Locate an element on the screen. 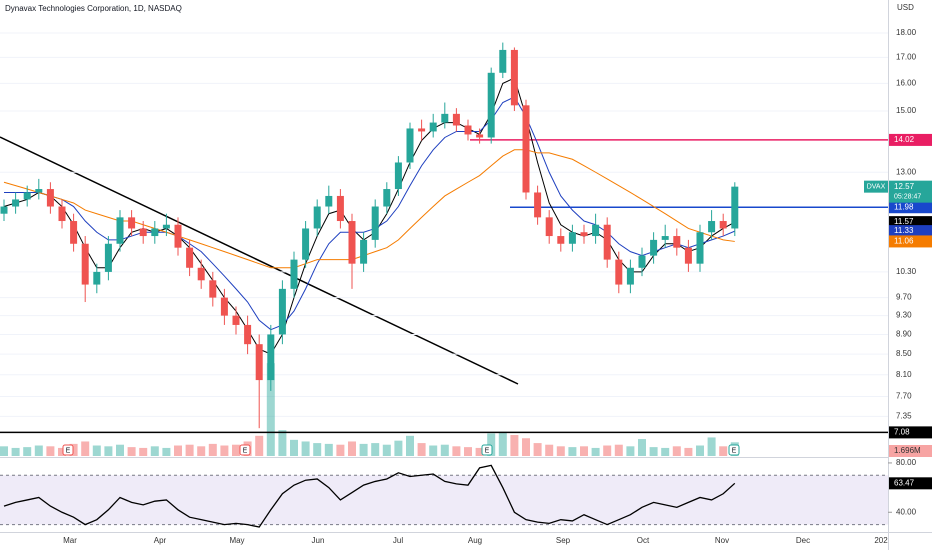  symbol-box is located at coordinates (876, 186).